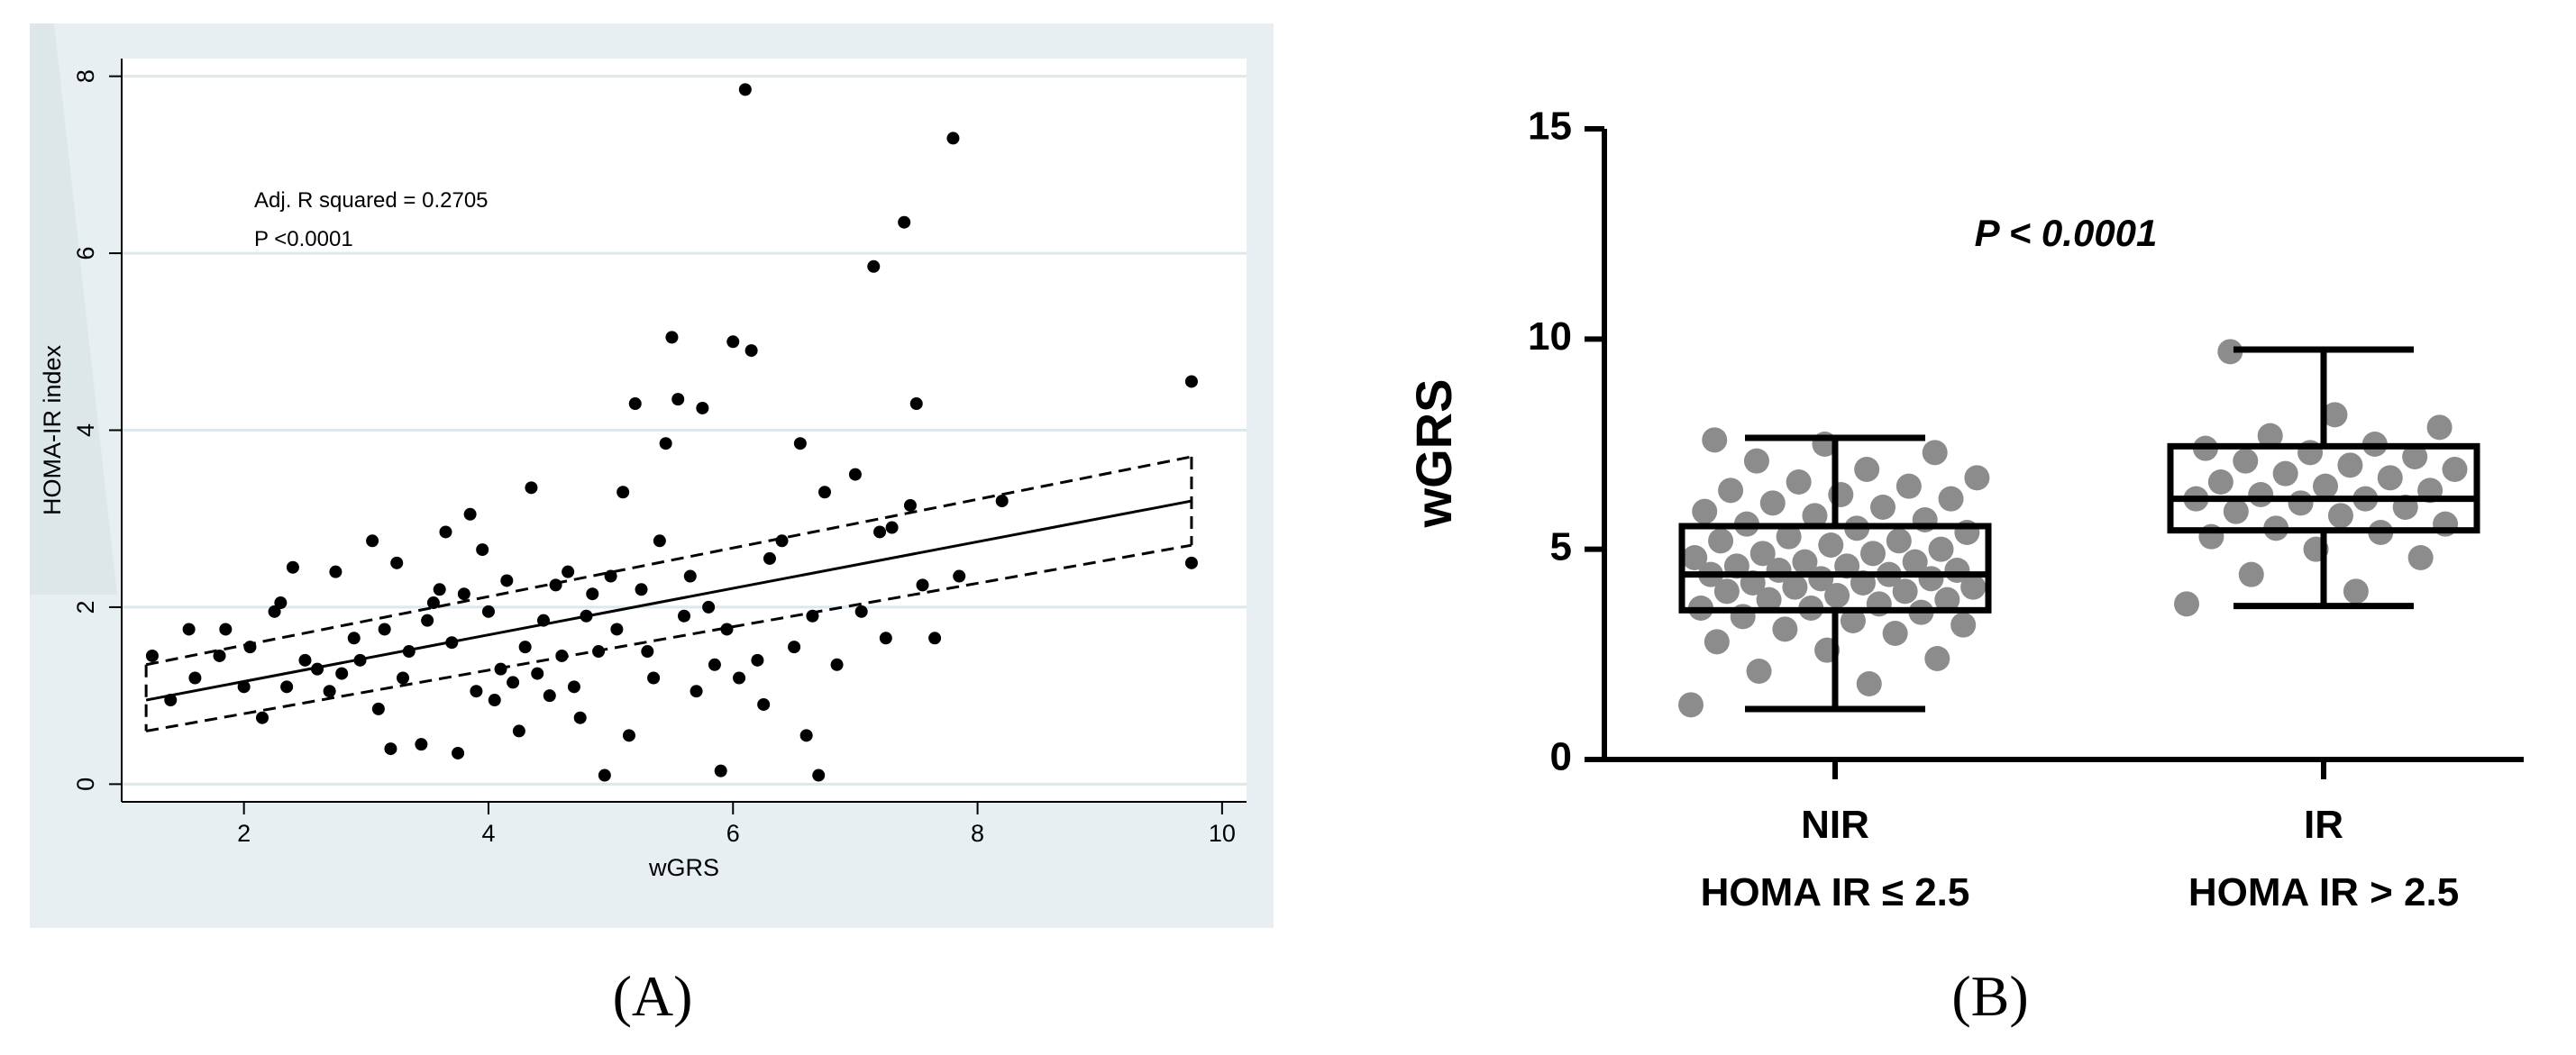  What do you see at coordinates (1835, 825) in the screenshot?
I see `category-label: NIR` at bounding box center [1835, 825].